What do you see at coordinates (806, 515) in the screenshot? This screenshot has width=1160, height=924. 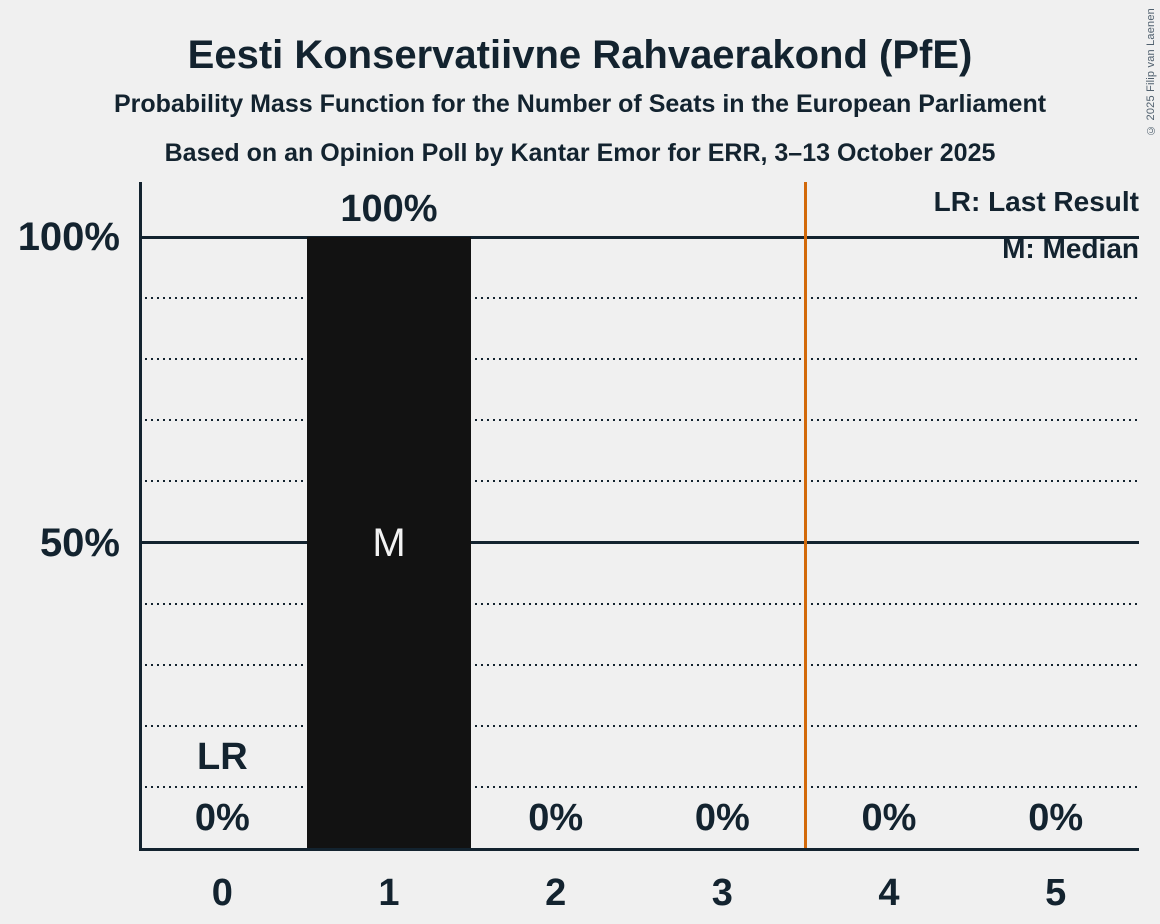 I see `majority-threshold-line` at bounding box center [806, 515].